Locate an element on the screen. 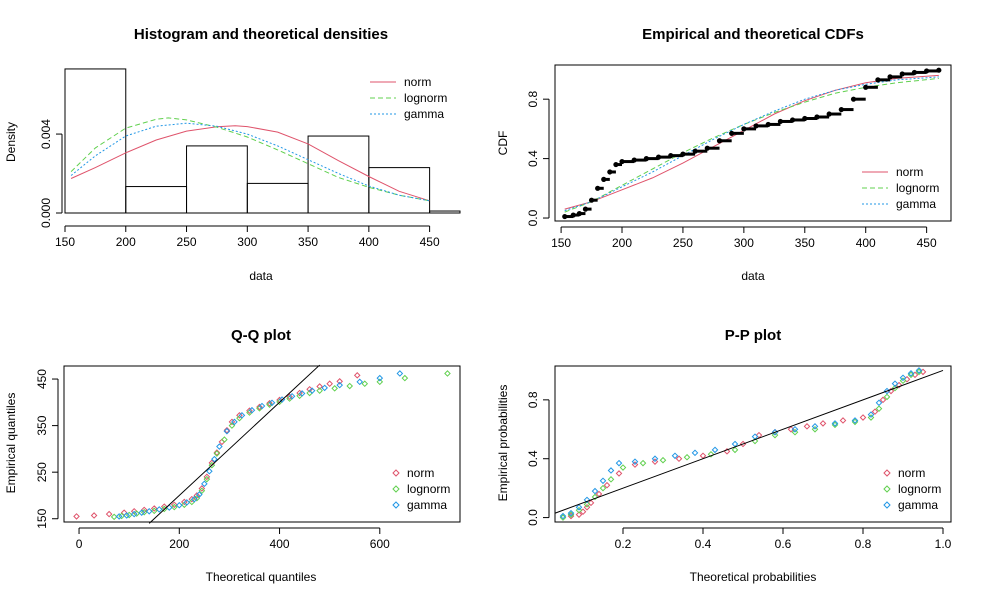  pp-x-tick-label: 0.6 is located at coordinates (783, 544).